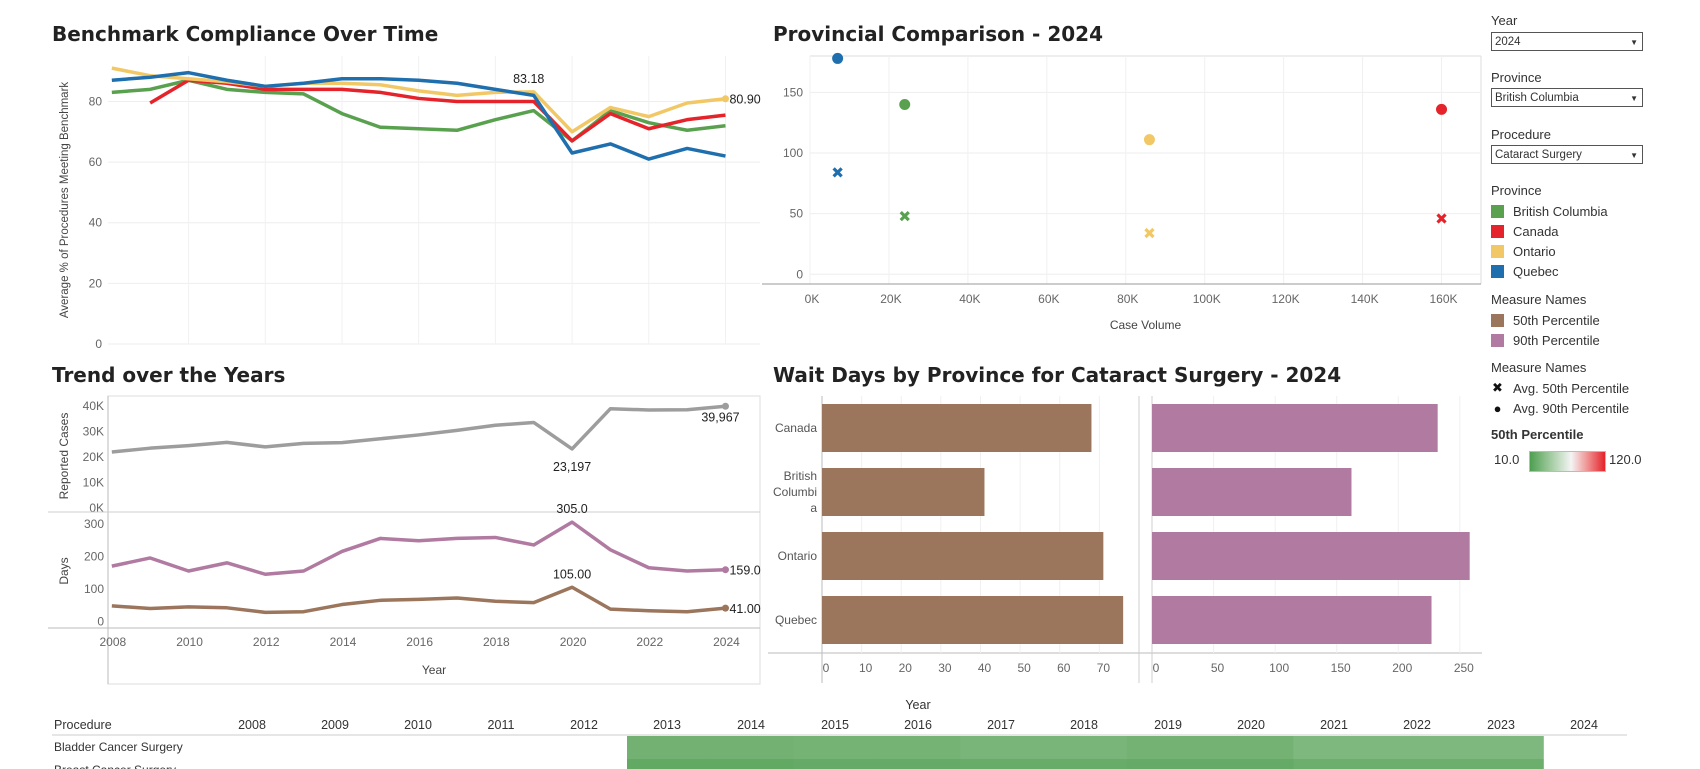 The width and height of the screenshot is (1700, 769). Describe the element at coordinates (94, 556) in the screenshot. I see `y-tick-label: 200` at that location.